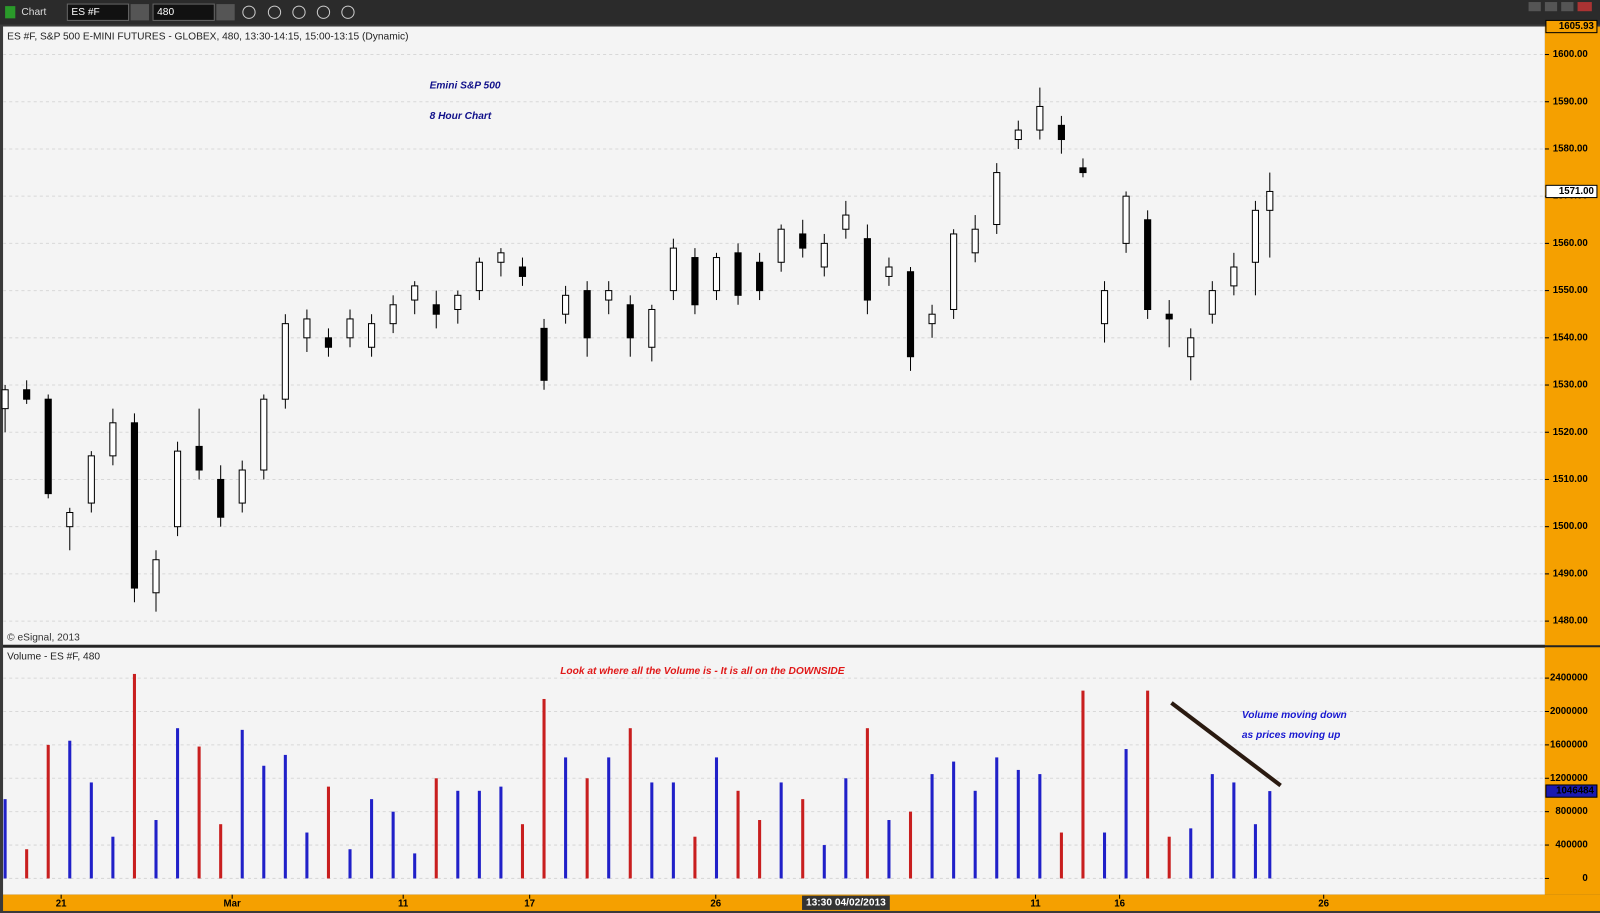 The height and width of the screenshot is (913, 1600). What do you see at coordinates (846, 902) in the screenshot?
I see `cursor-time: 13:30 04/02/2013` at bounding box center [846, 902].